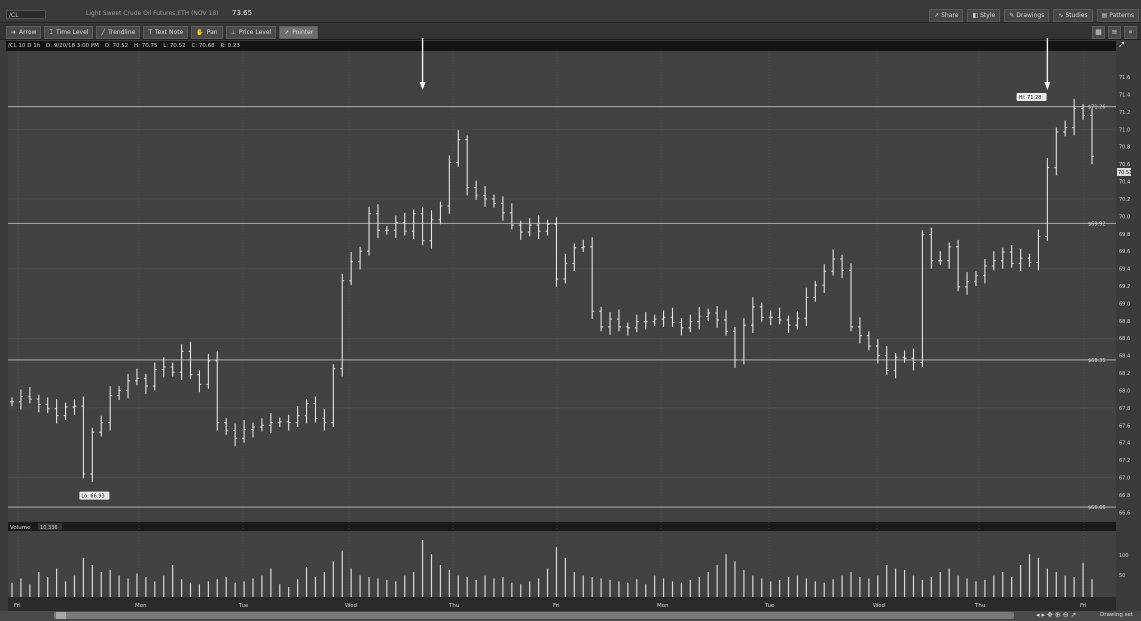 The height and width of the screenshot is (621, 1141). What do you see at coordinates (1027, 15) in the screenshot?
I see `drawings-button: ✎ Drawings` at bounding box center [1027, 15].